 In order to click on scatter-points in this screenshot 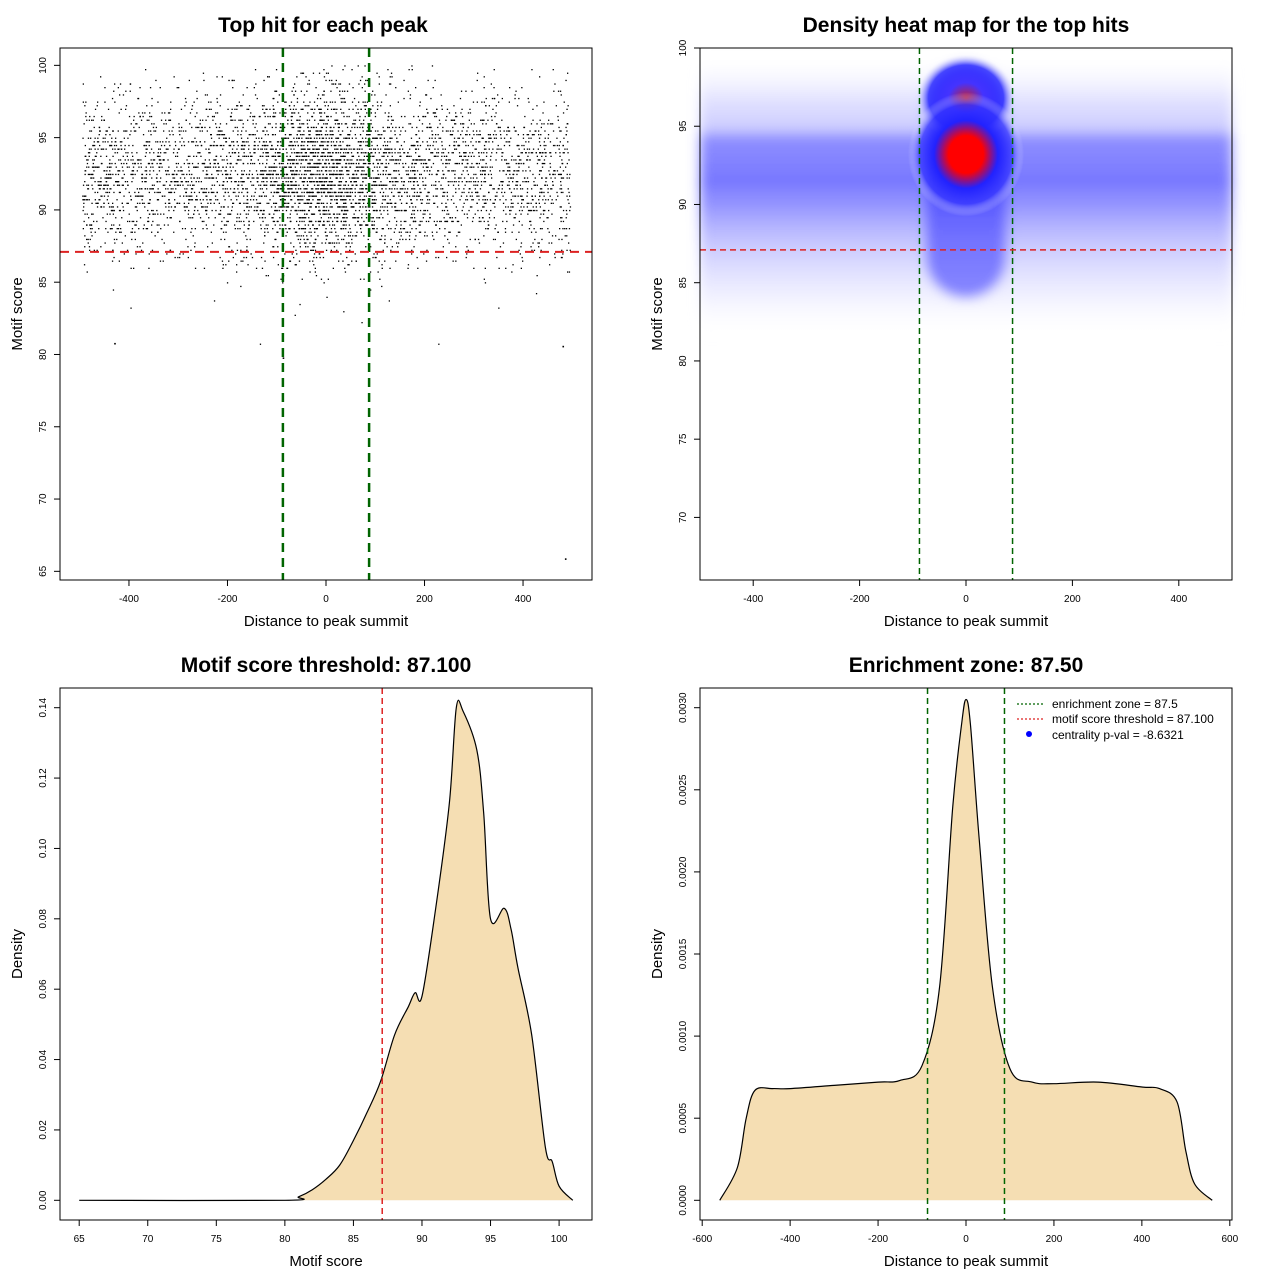, I will do `click(327, 312)`.